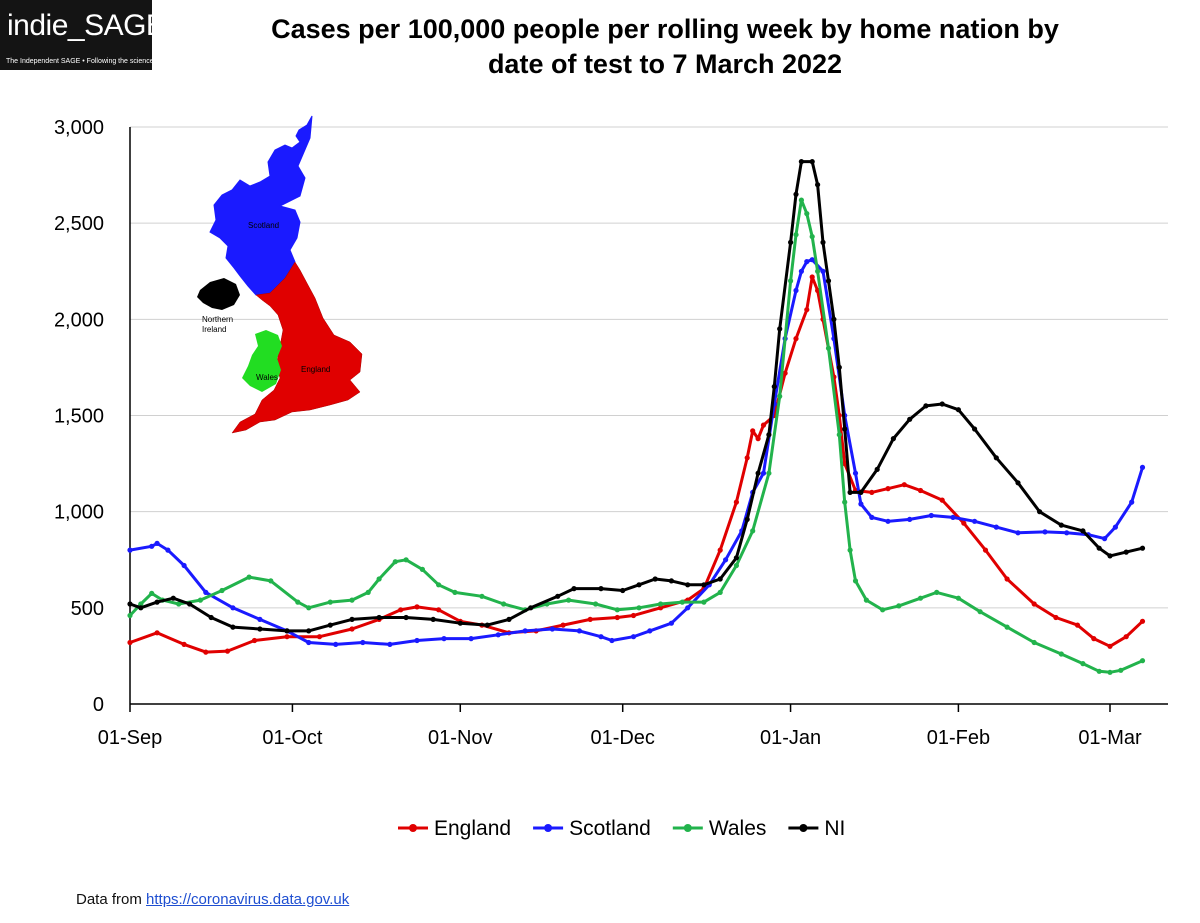 This screenshot has width=1200, height=923. Describe the element at coordinates (622, 738) in the screenshot. I see `x-tick-label: 01-Dec` at that location.